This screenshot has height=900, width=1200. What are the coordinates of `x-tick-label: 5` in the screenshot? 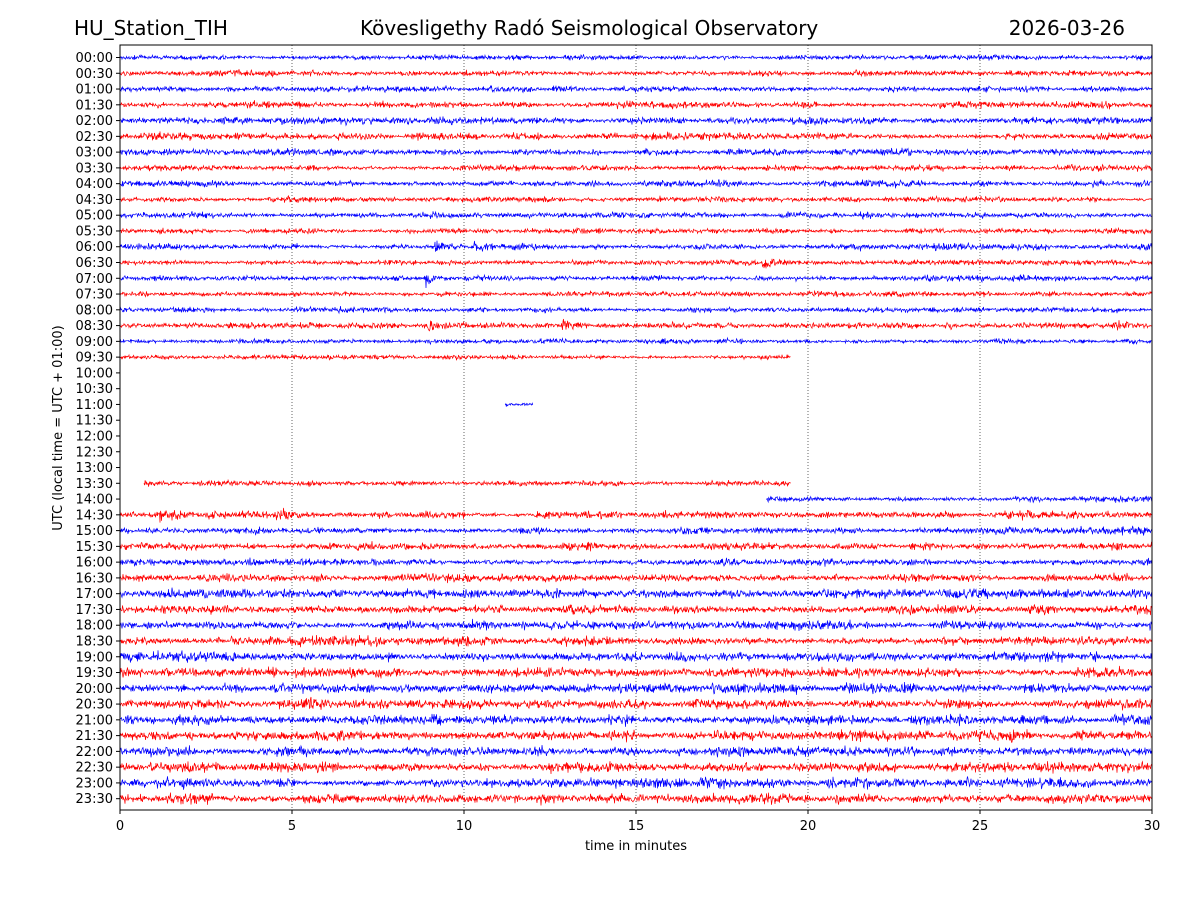 It's located at (292, 826).